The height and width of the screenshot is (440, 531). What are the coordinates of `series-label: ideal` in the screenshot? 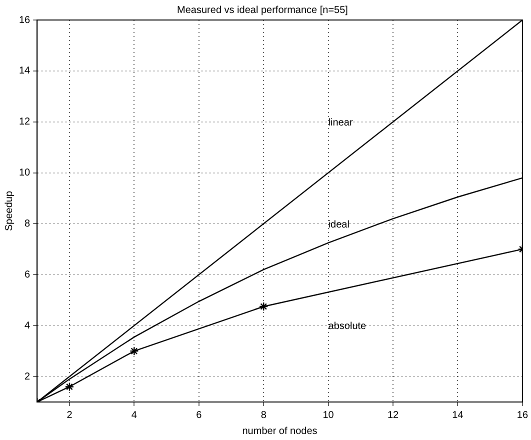 It's located at (339, 225).